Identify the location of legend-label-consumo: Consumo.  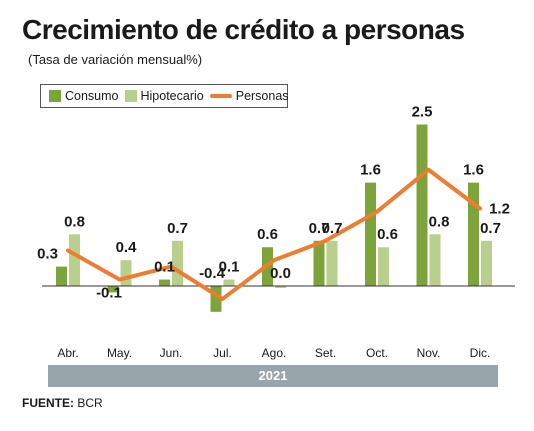
(92, 96).